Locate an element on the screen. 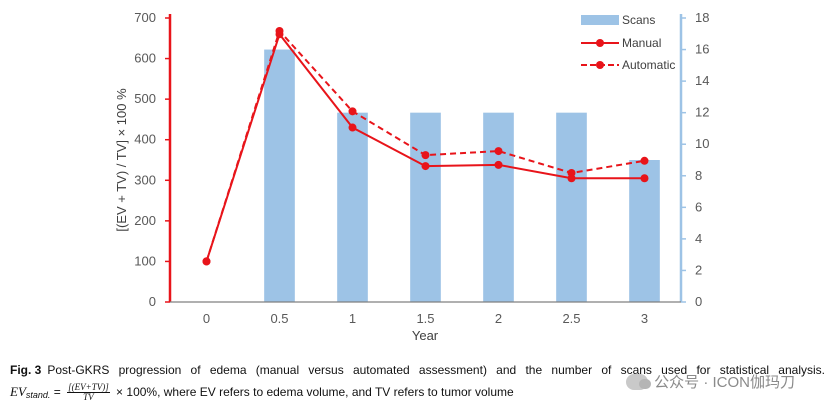 The image size is (833, 416). legend-marker-manual is located at coordinates (600, 43).